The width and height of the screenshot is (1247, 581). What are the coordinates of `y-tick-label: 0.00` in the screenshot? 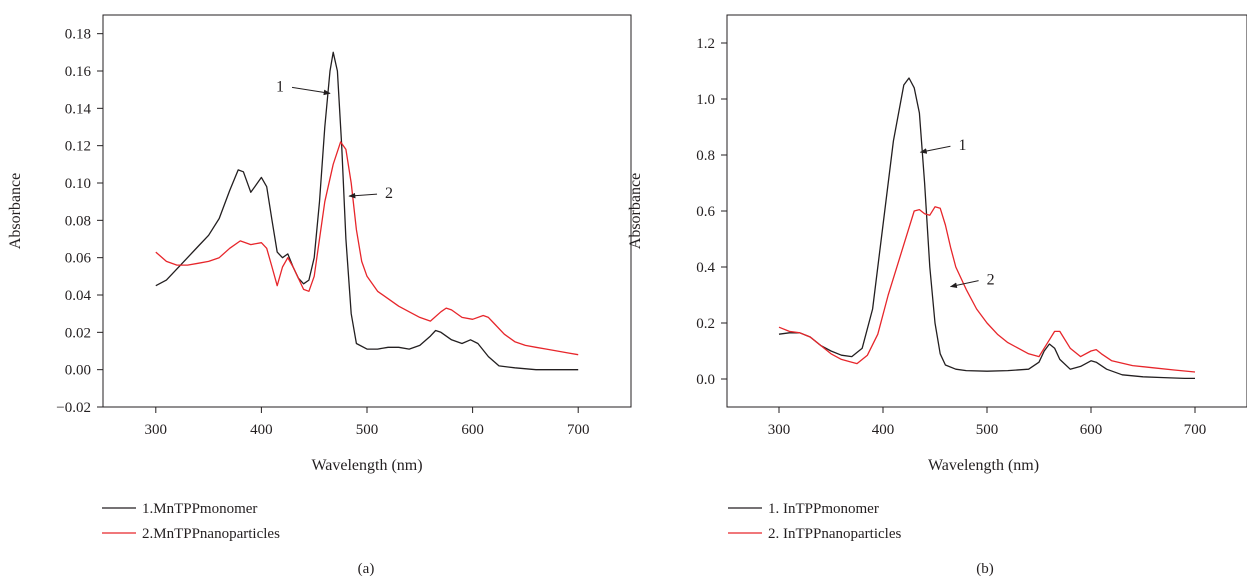 It's located at (78, 371).